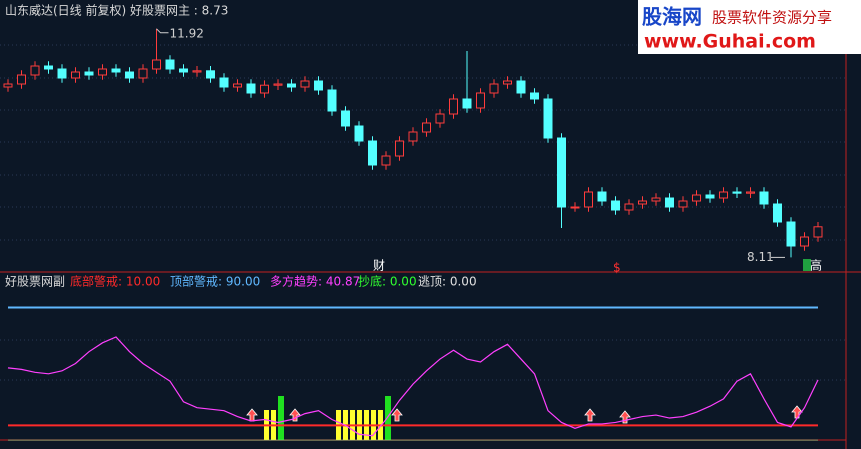 This screenshot has width=861, height=449. What do you see at coordinates (315, 281) in the screenshot?
I see `legend-item: 多方趋势: 40.87` at bounding box center [315, 281].